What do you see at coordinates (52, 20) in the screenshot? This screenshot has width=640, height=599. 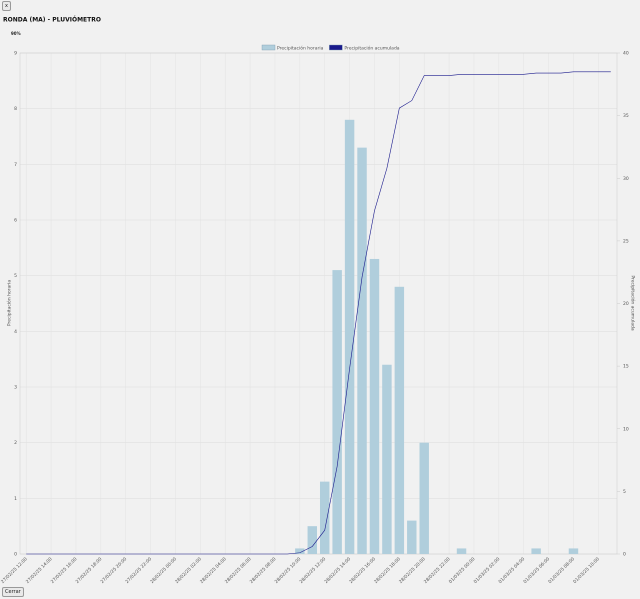 I see `chart-title: RONDA (MA) - PLUVIÓMETRO` at bounding box center [52, 20].